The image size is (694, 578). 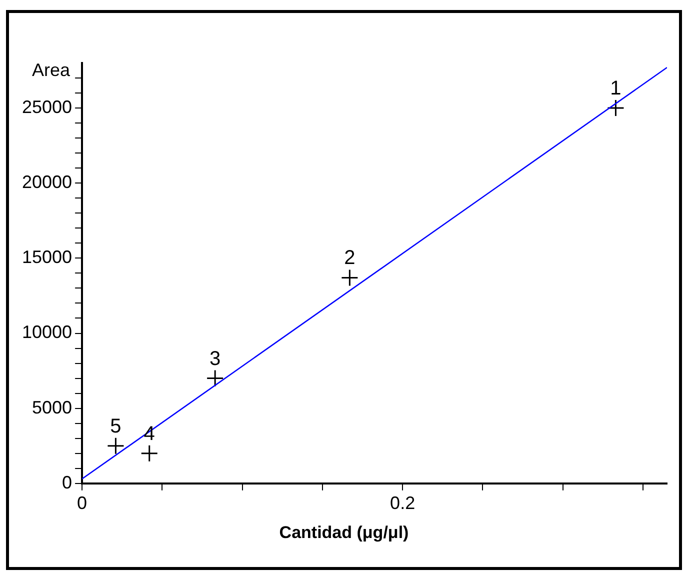 What do you see at coordinates (47, 107) in the screenshot?
I see `y-tick-label: 25000` at bounding box center [47, 107].